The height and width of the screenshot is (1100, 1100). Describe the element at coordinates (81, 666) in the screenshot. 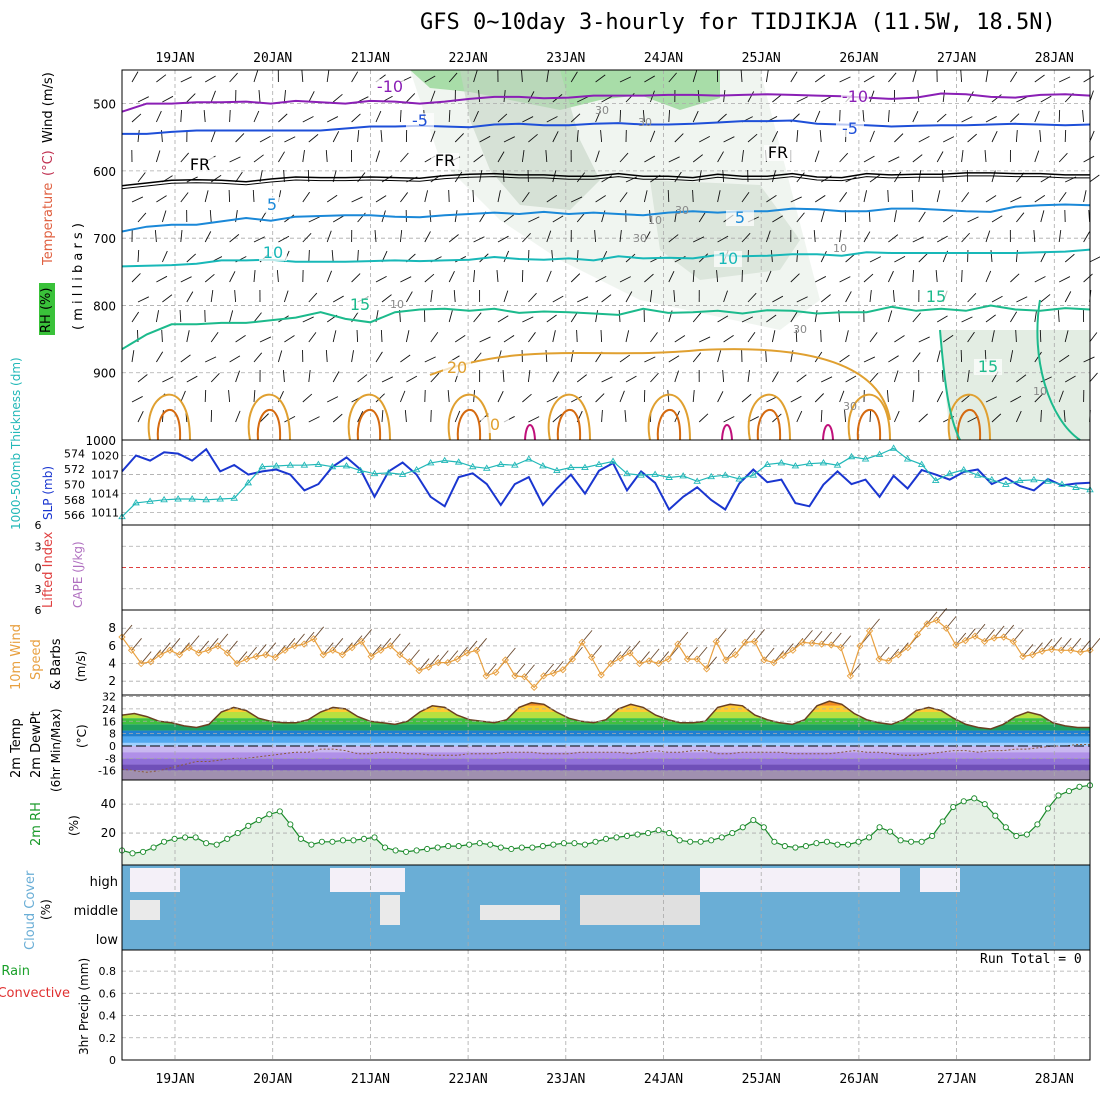

I see `ylabel-wind-unit: (m/s)` at that location.